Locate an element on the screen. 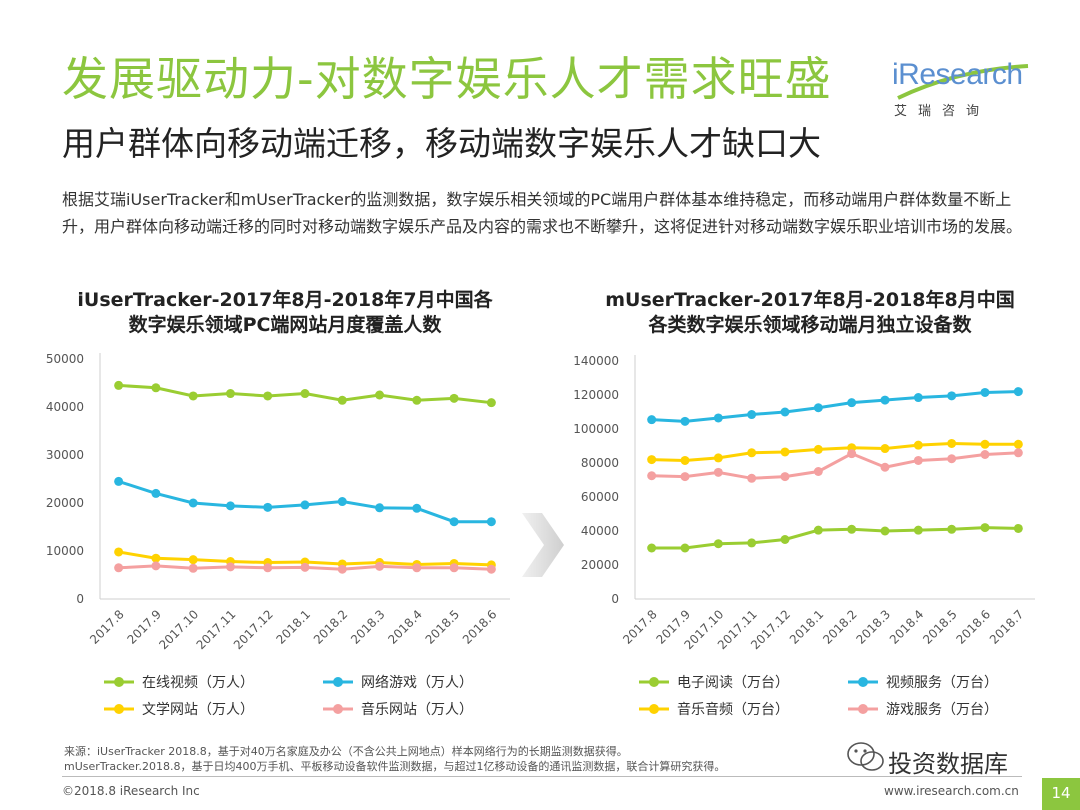 This screenshot has width=1080, height=810. chart2-x-tick-label: 2018.5 is located at coordinates (940, 627).